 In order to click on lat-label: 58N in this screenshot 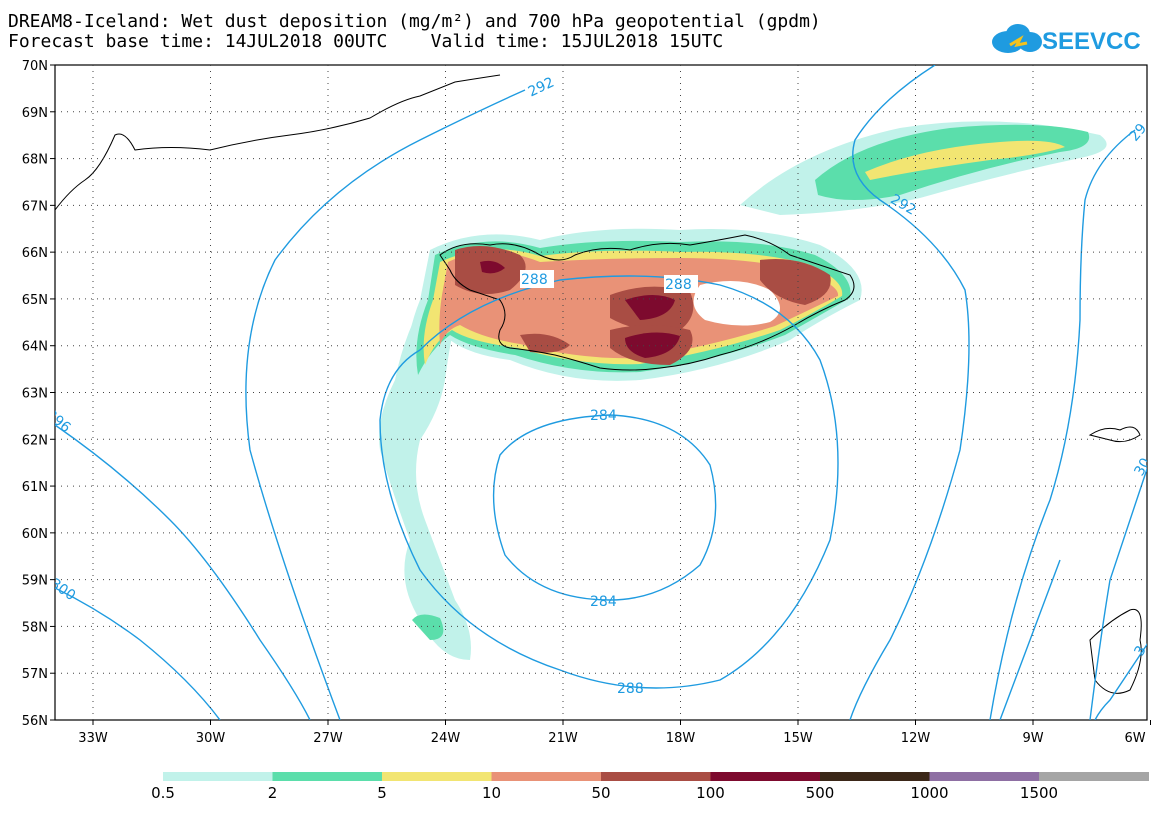, I will do `click(35, 627)`.